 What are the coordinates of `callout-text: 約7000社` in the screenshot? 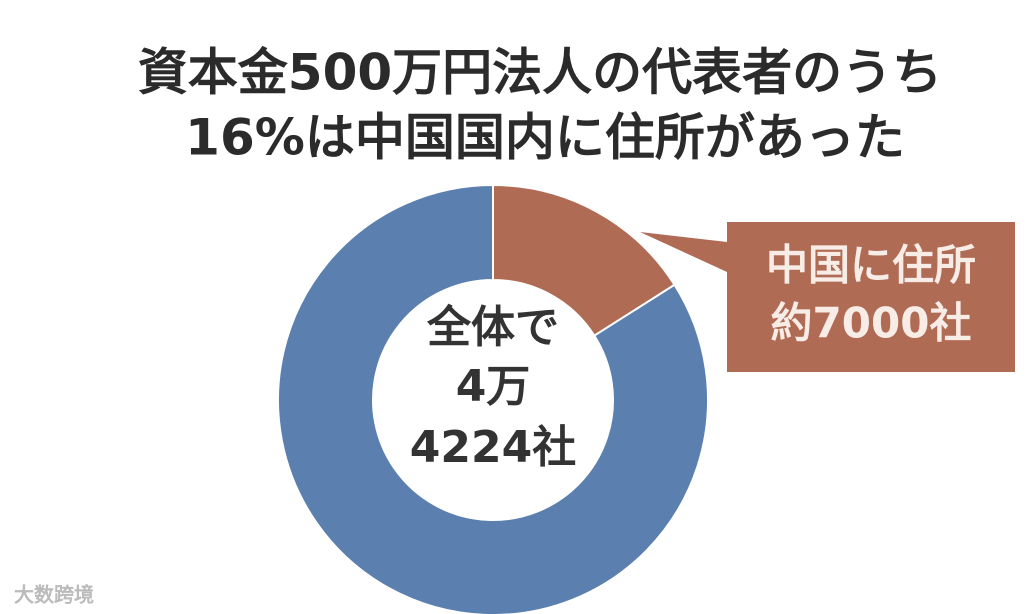 It's located at (871, 323).